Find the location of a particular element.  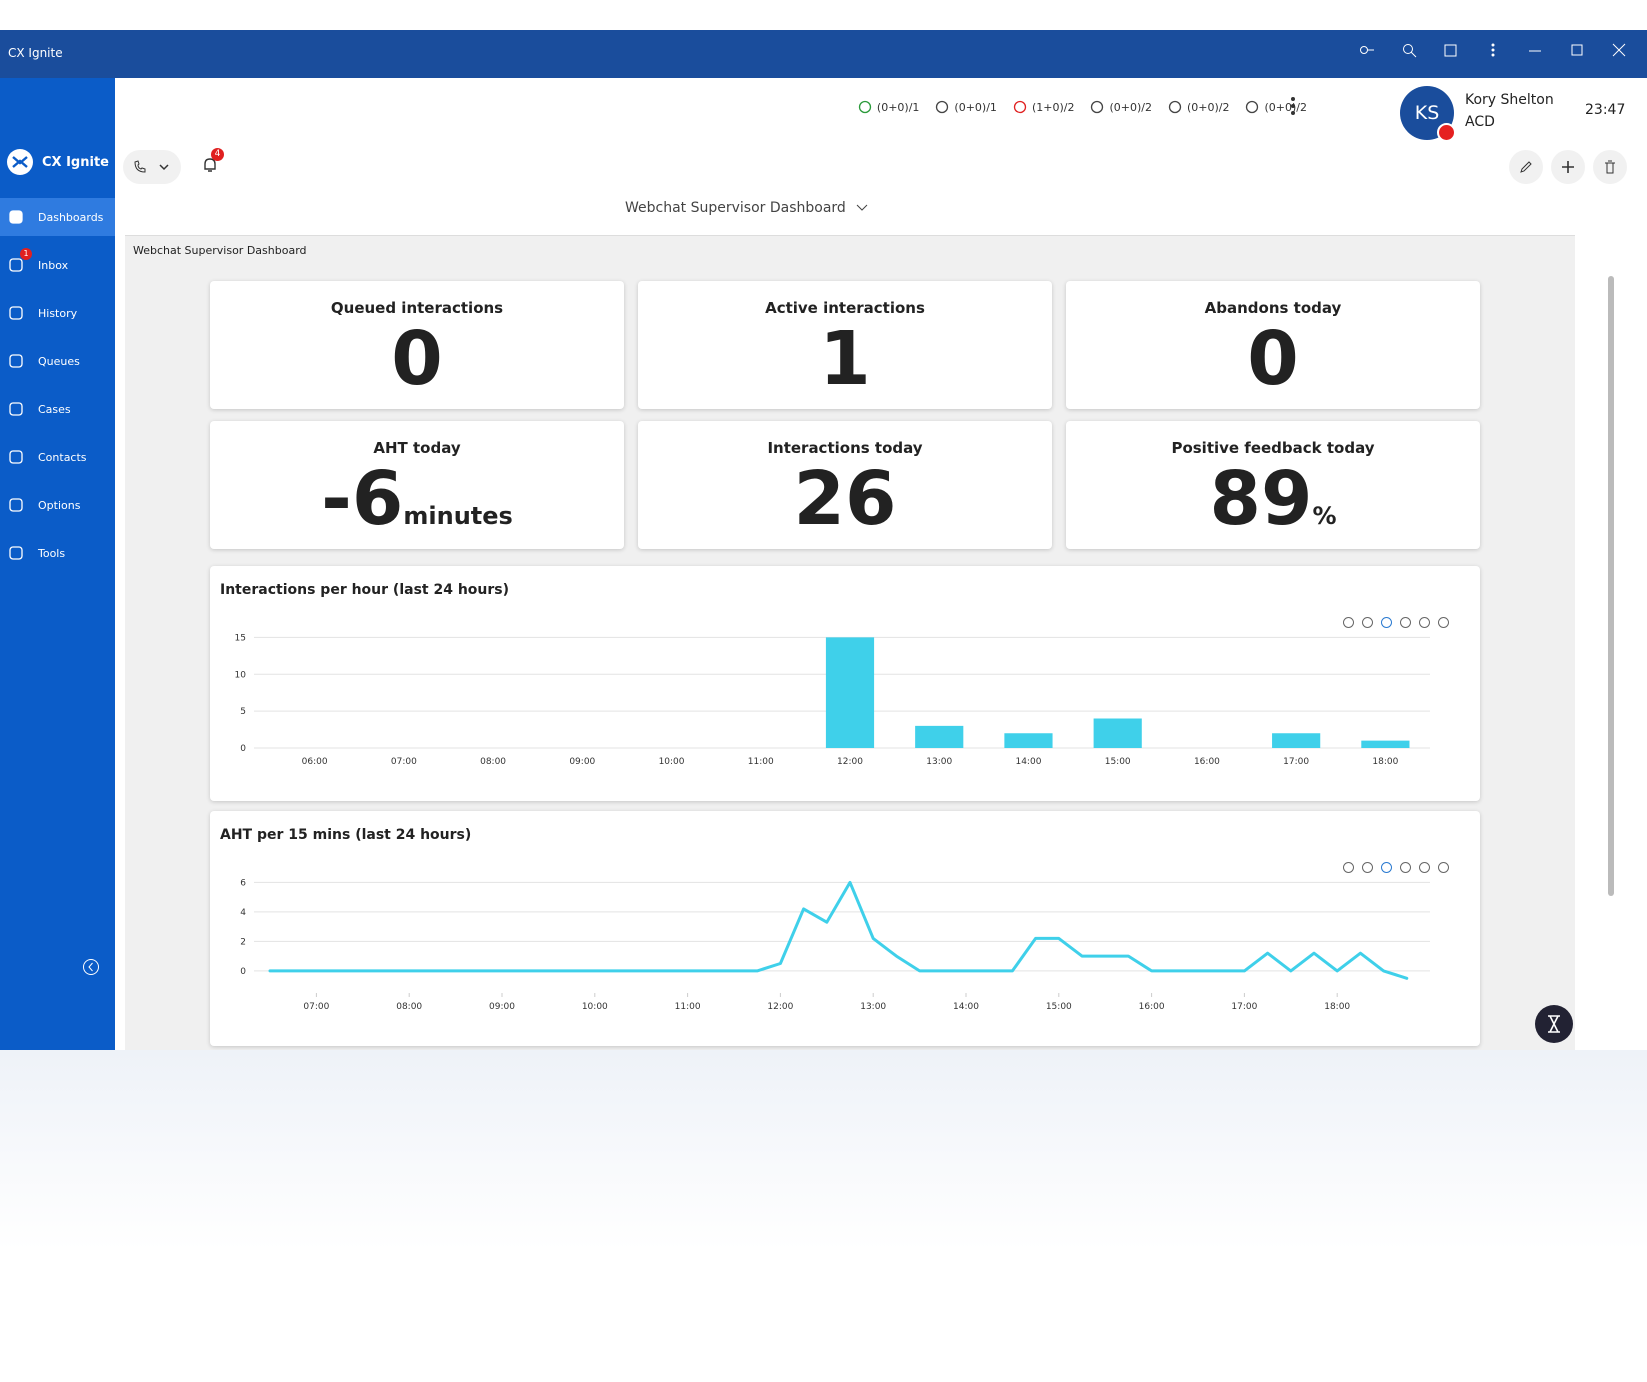

y-tick-label: 15 is located at coordinates (240, 638).